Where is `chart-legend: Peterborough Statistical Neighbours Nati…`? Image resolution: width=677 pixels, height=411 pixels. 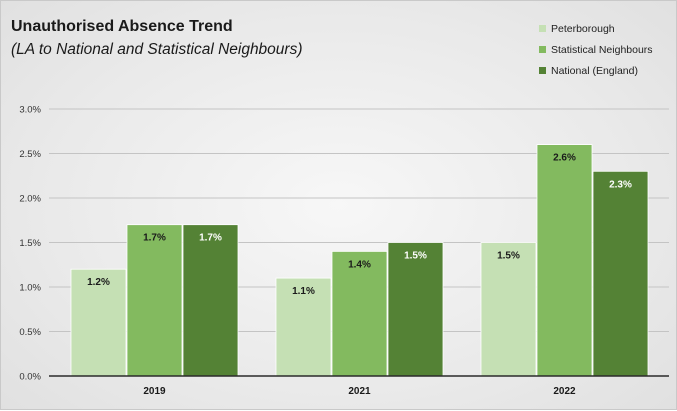
chart-legend: Peterborough Statistical Neighbours Nati… is located at coordinates (596, 49).